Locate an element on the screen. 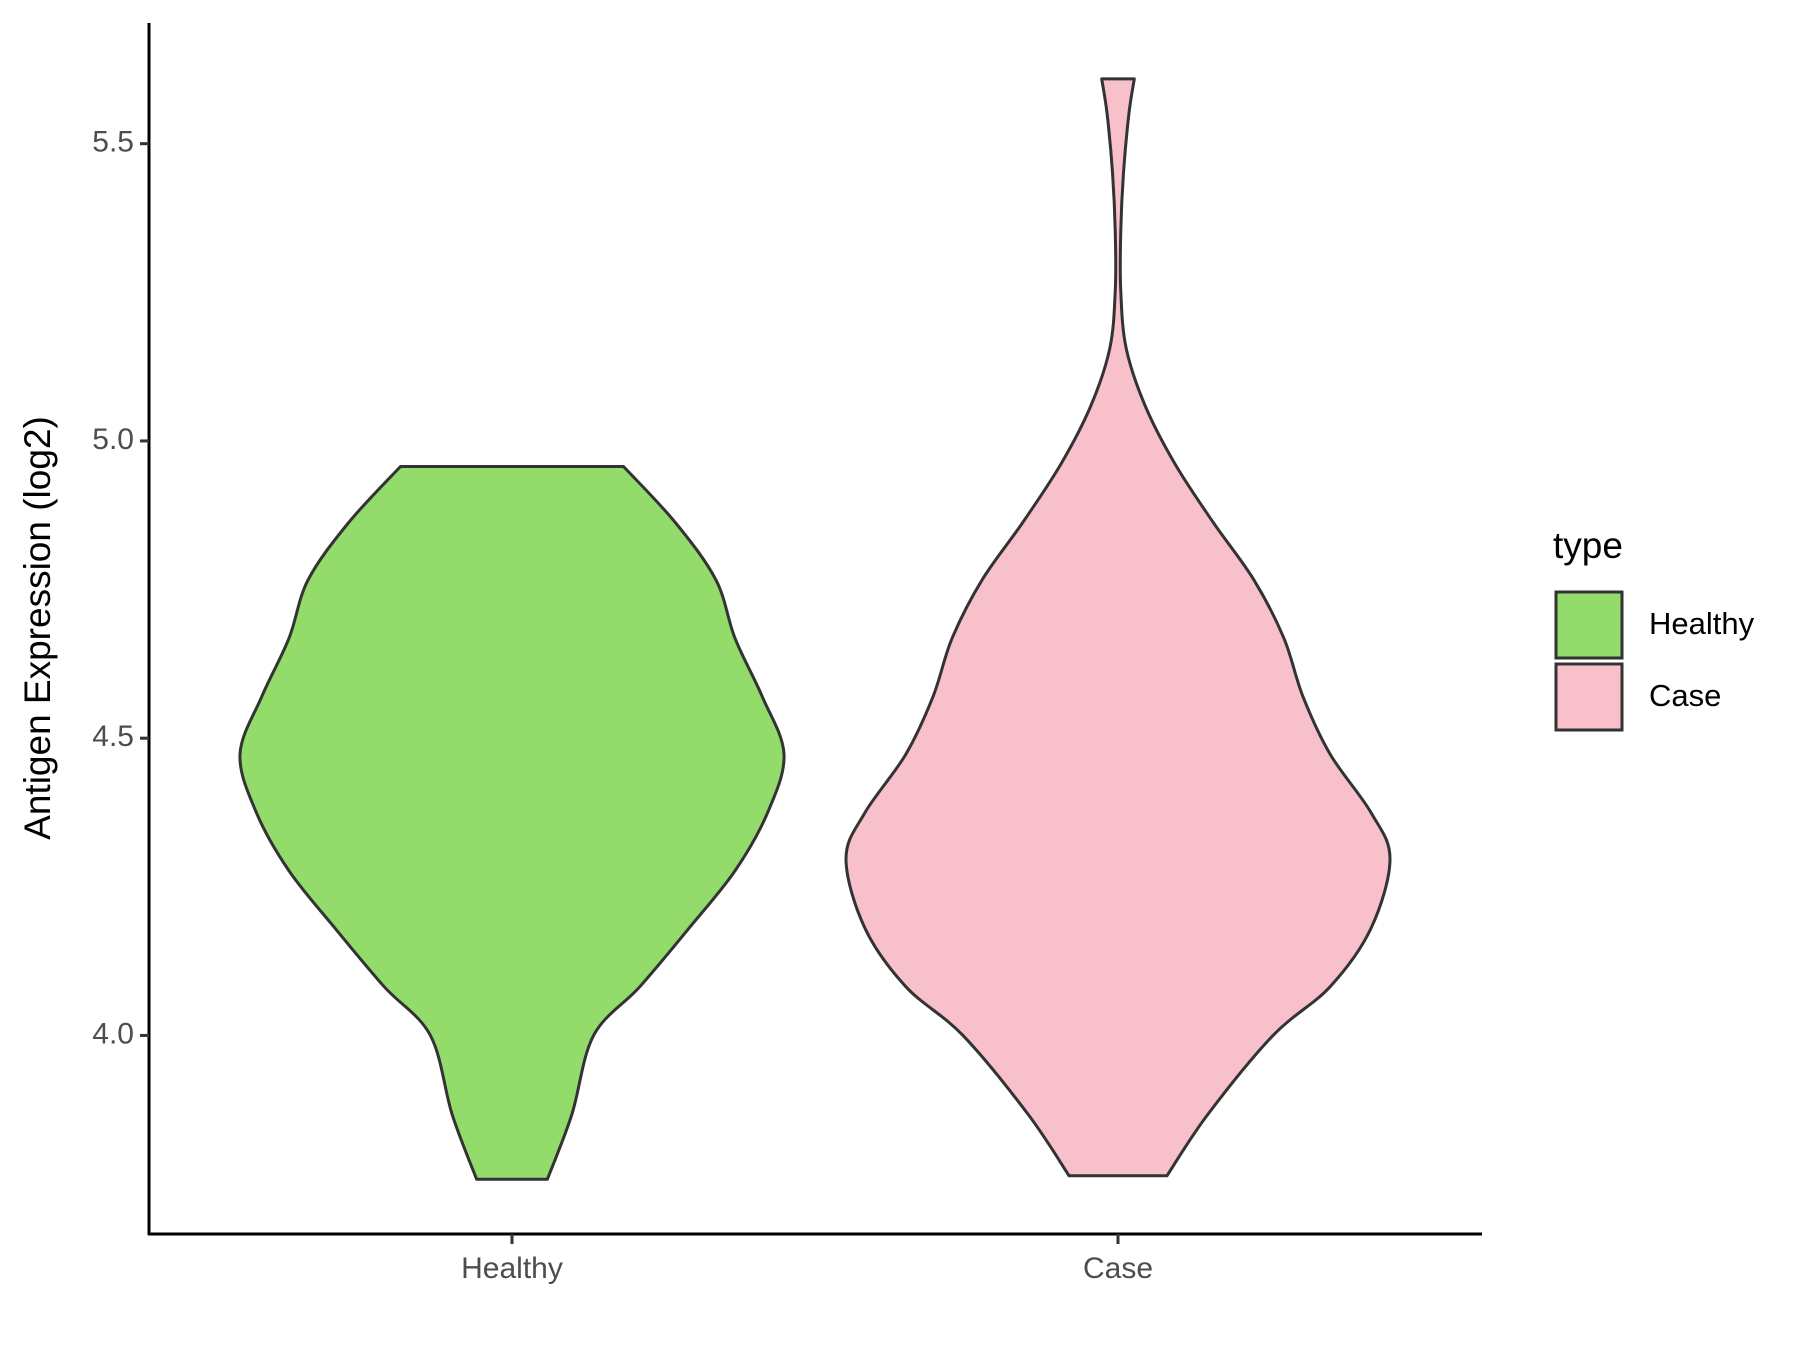  y-tick-label: 4.5 is located at coordinates (113, 736).